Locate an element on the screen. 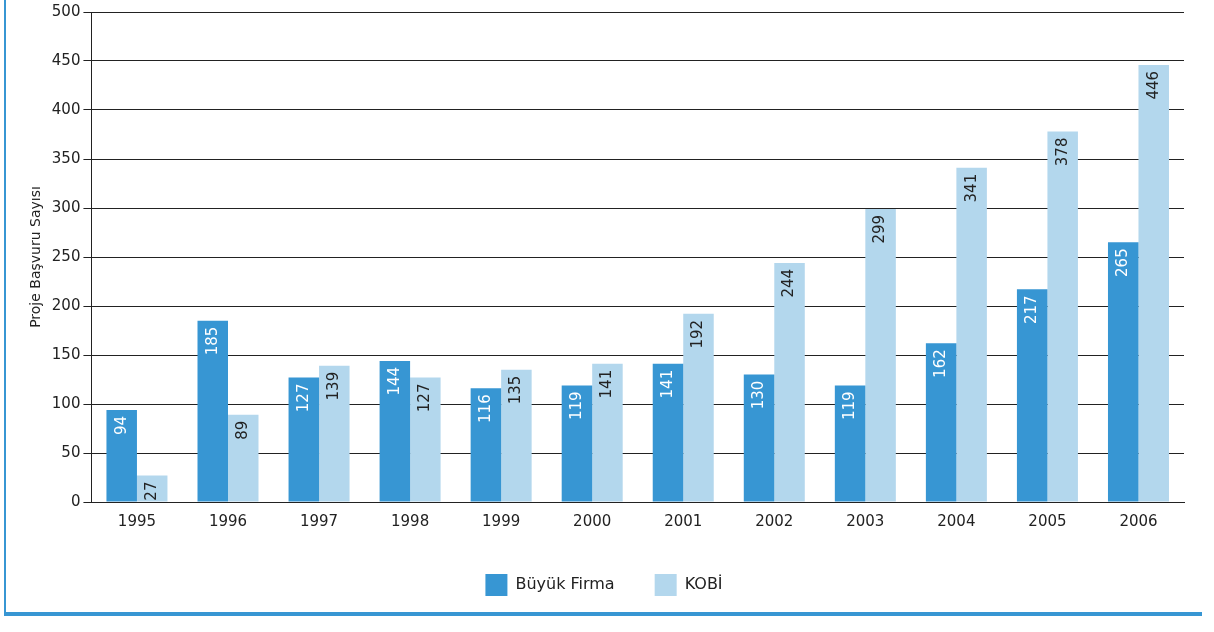 The width and height of the screenshot is (1214, 632). x-tick-label: 2006 is located at coordinates (1138, 520).